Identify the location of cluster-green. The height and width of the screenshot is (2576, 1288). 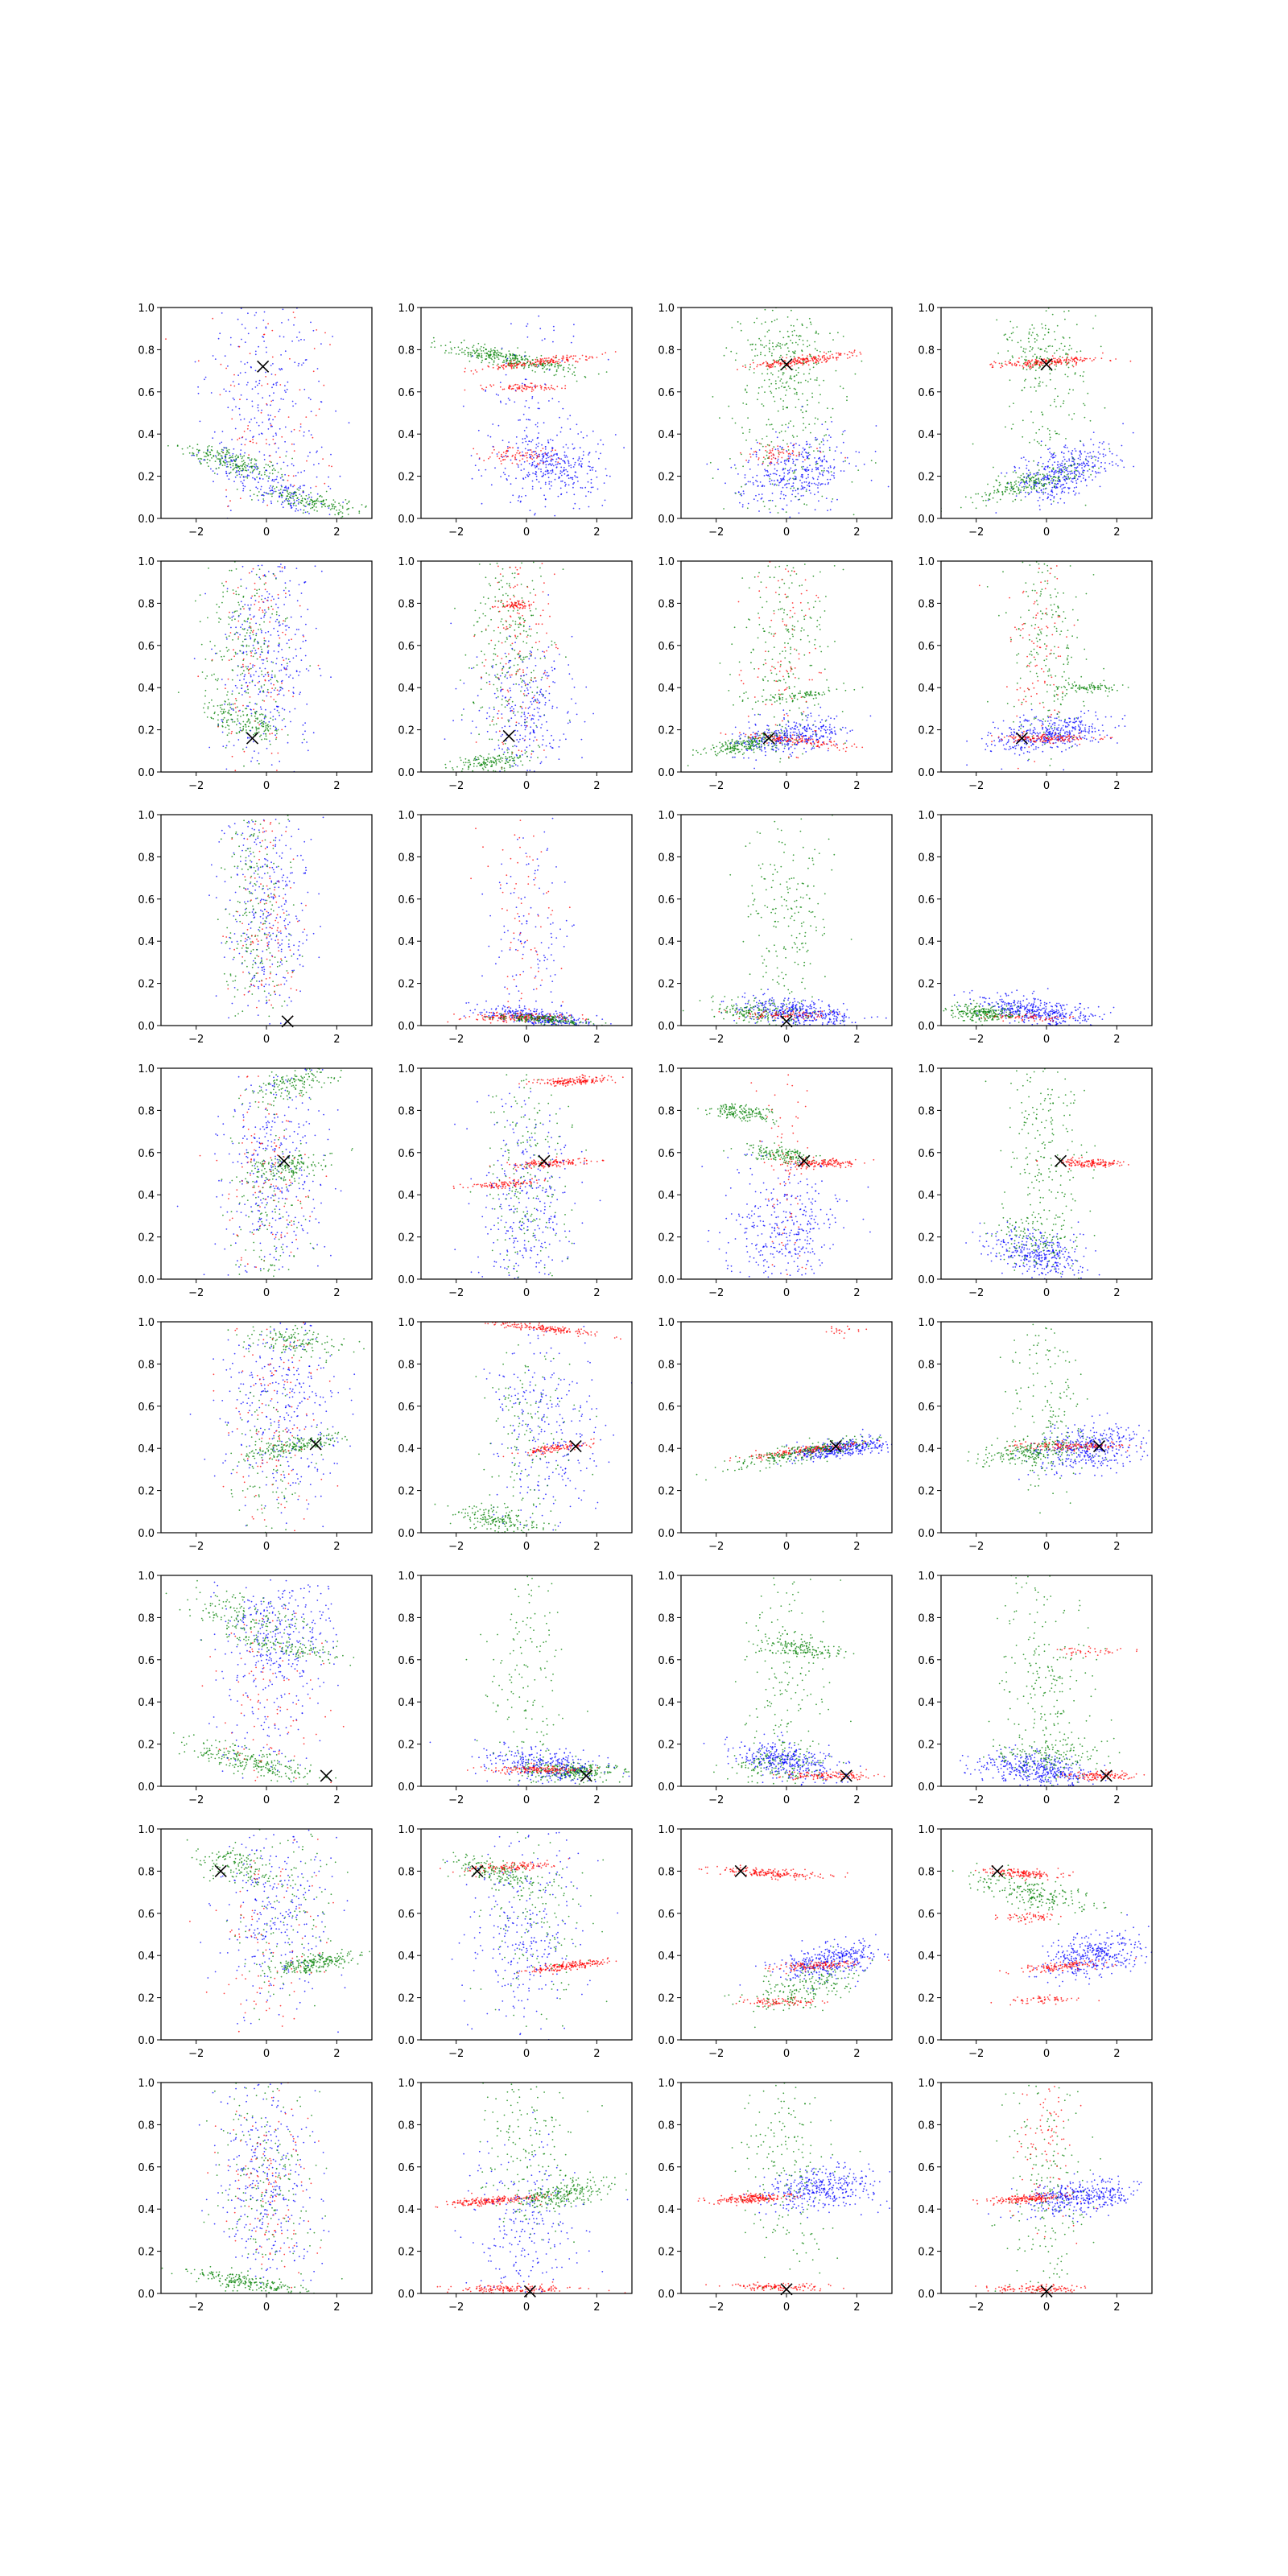
(301, 501).